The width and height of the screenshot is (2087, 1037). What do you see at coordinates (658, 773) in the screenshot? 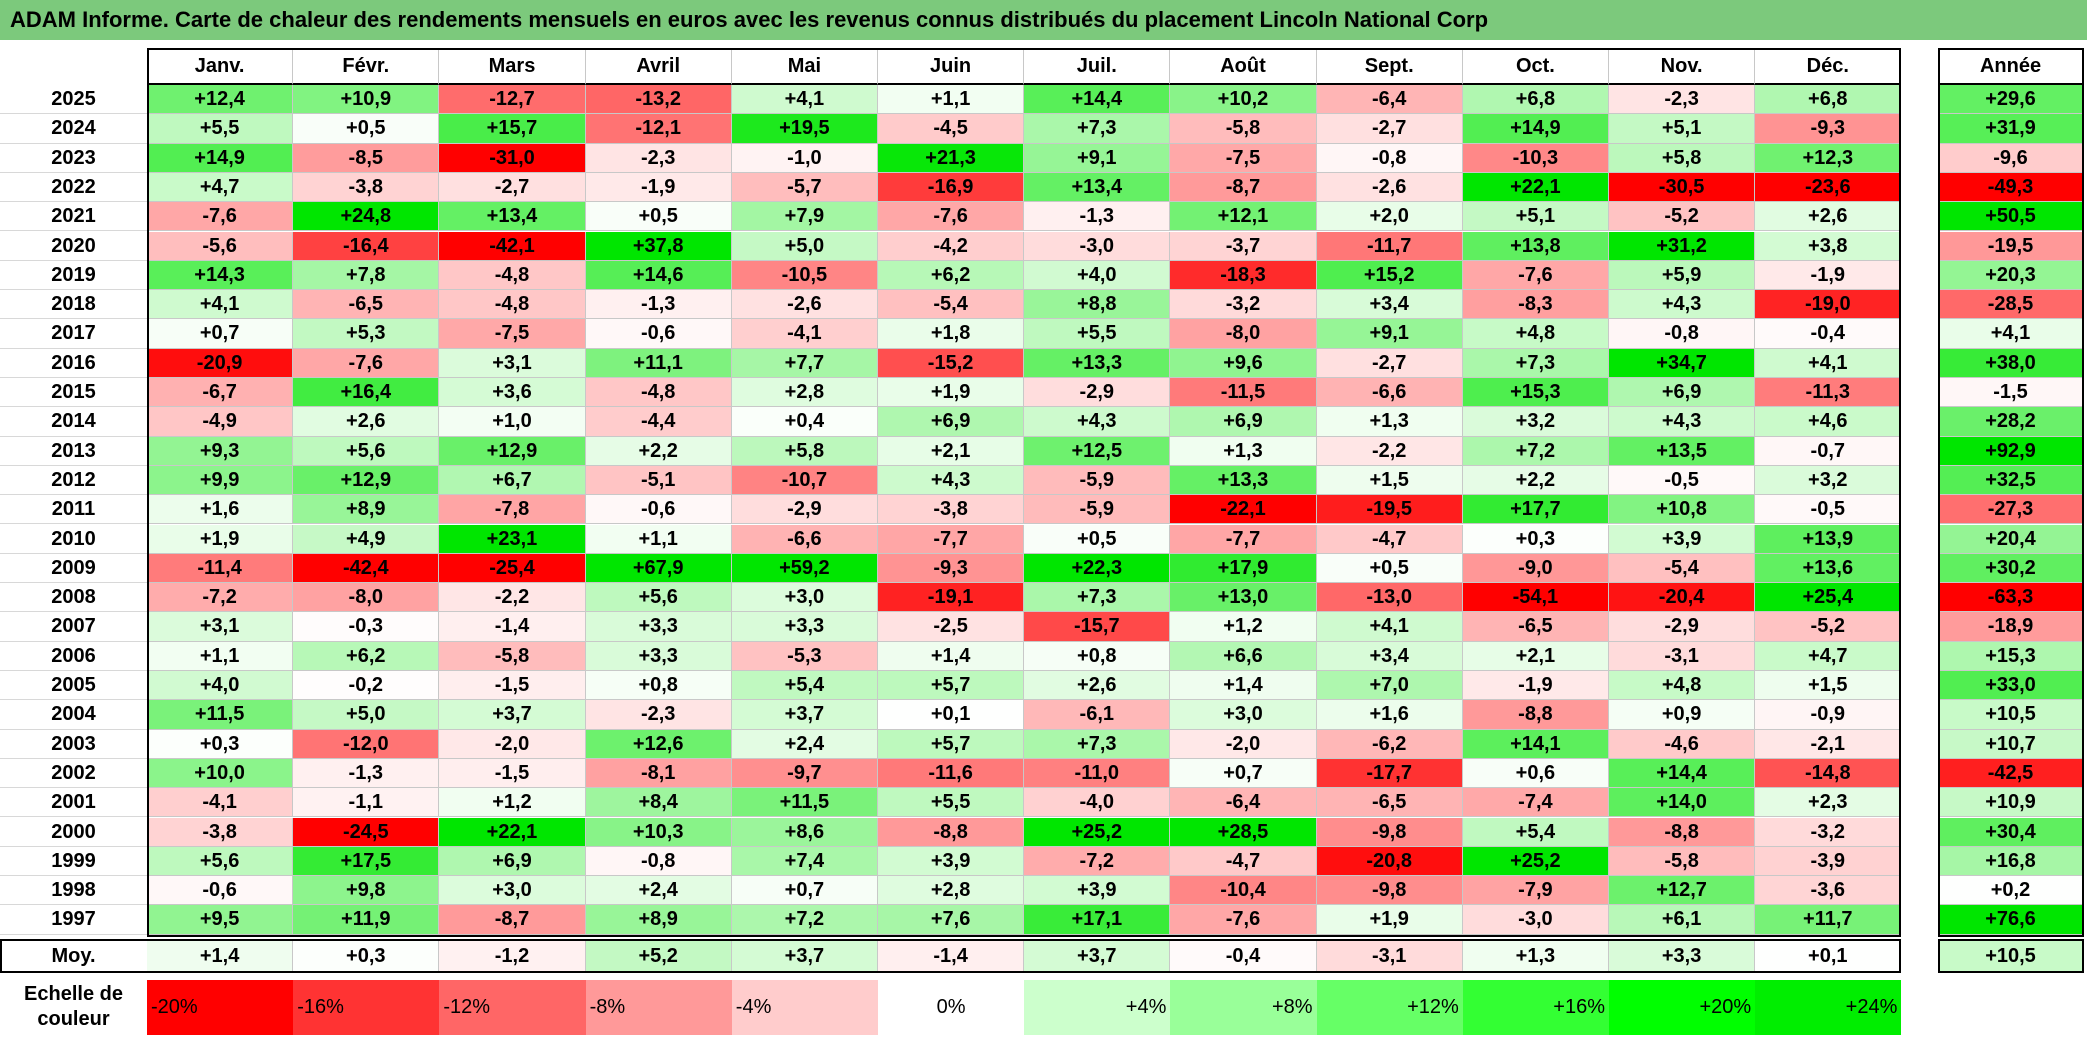
I see `heatmap-cell: -8,1` at bounding box center [658, 773].